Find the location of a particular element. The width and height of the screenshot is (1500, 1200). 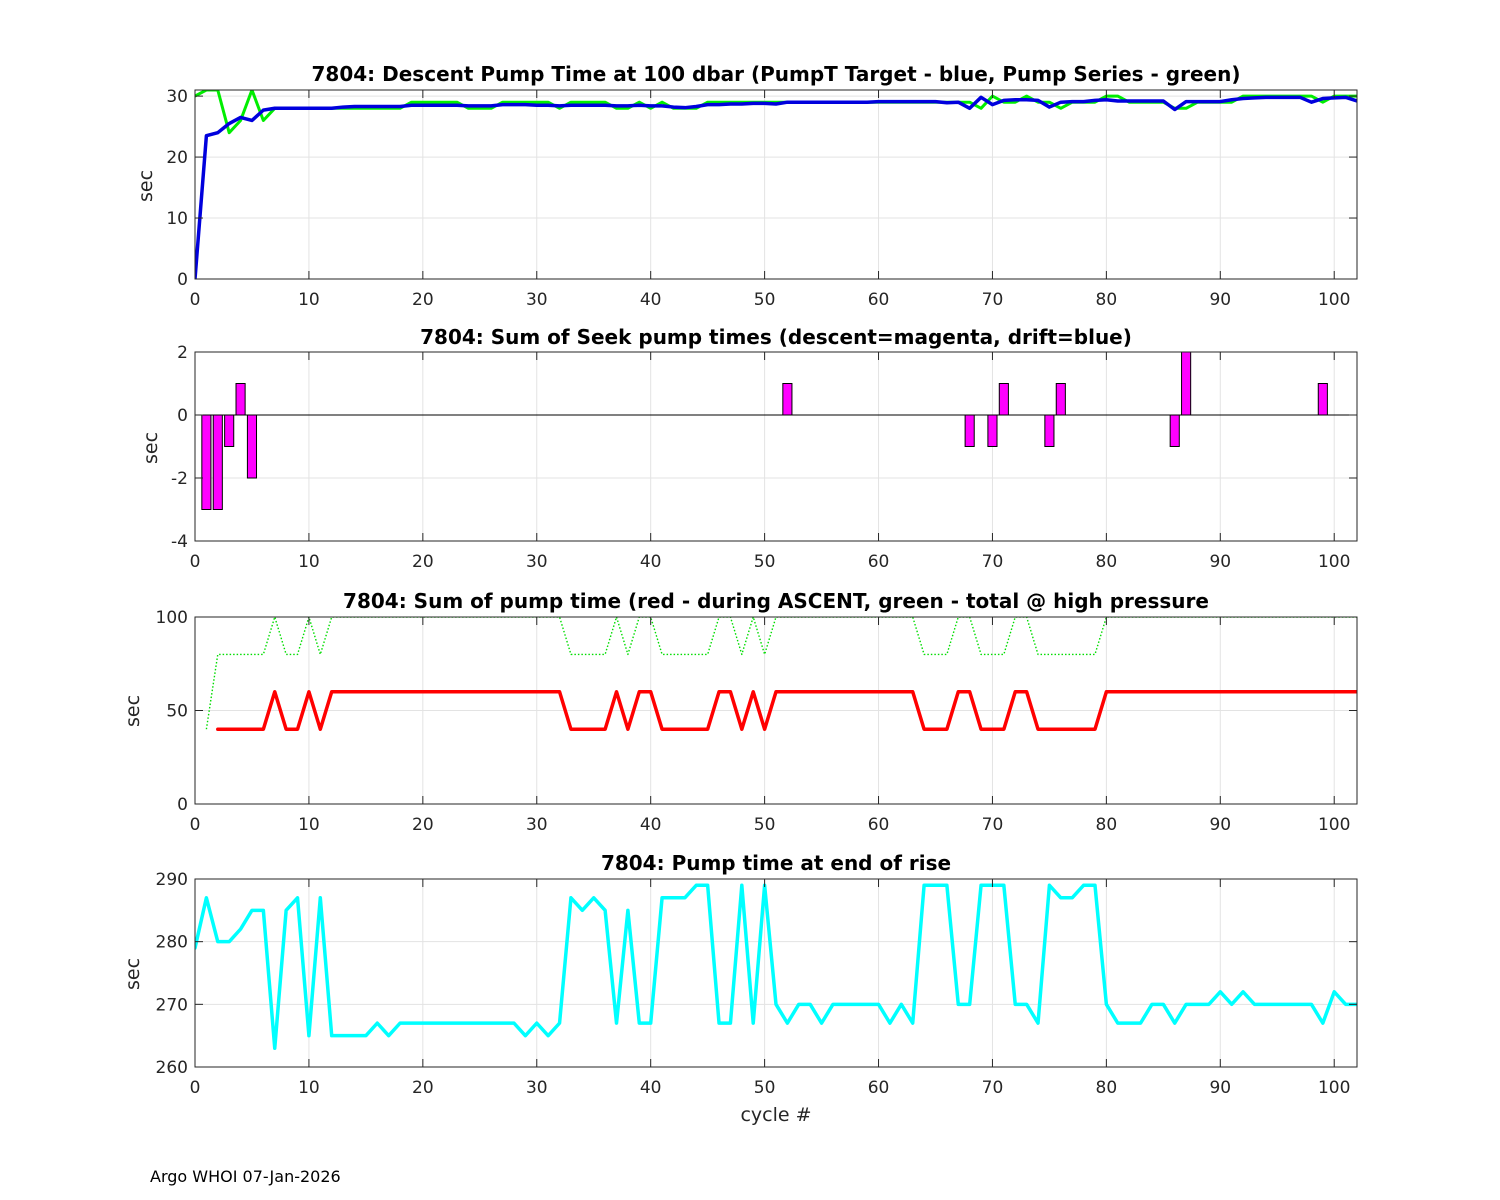

chart-title: 7804: Pump time at end of rise is located at coordinates (776, 863).